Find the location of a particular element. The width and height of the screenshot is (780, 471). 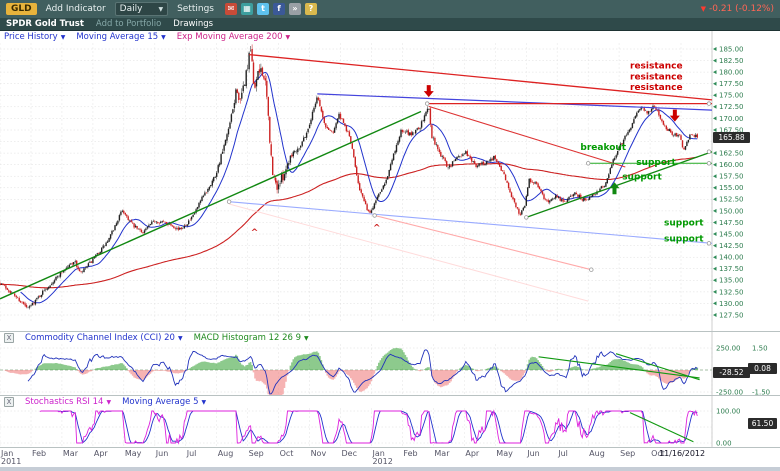

date-label: 11/16/2012 is located at coordinates (682, 453).